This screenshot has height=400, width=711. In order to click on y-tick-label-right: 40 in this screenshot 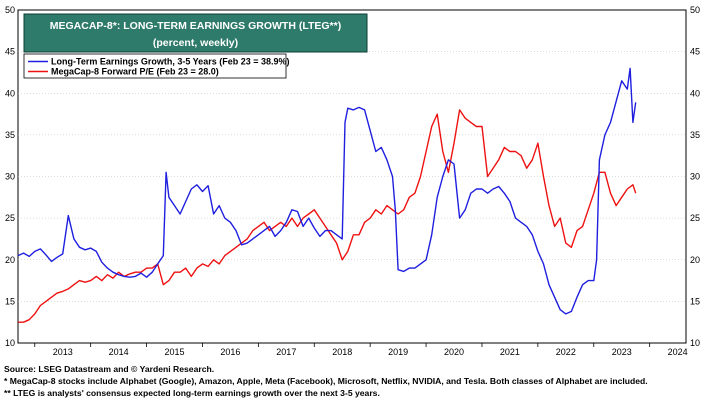, I will do `click(695, 93)`.